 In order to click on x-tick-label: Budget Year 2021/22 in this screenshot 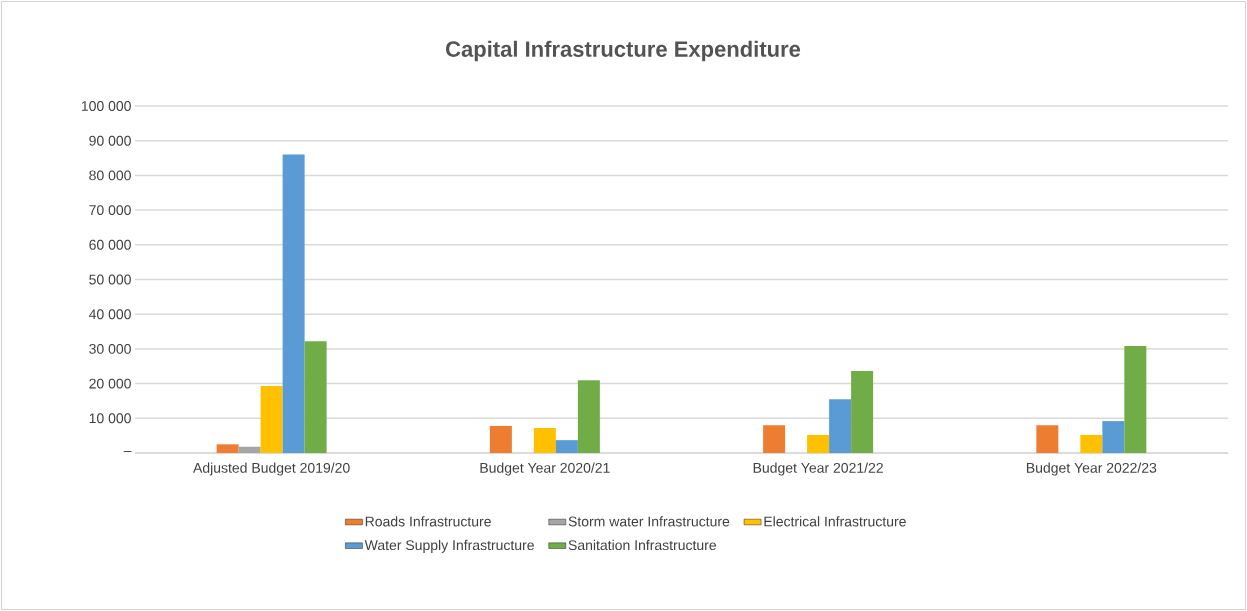, I will do `click(818, 469)`.